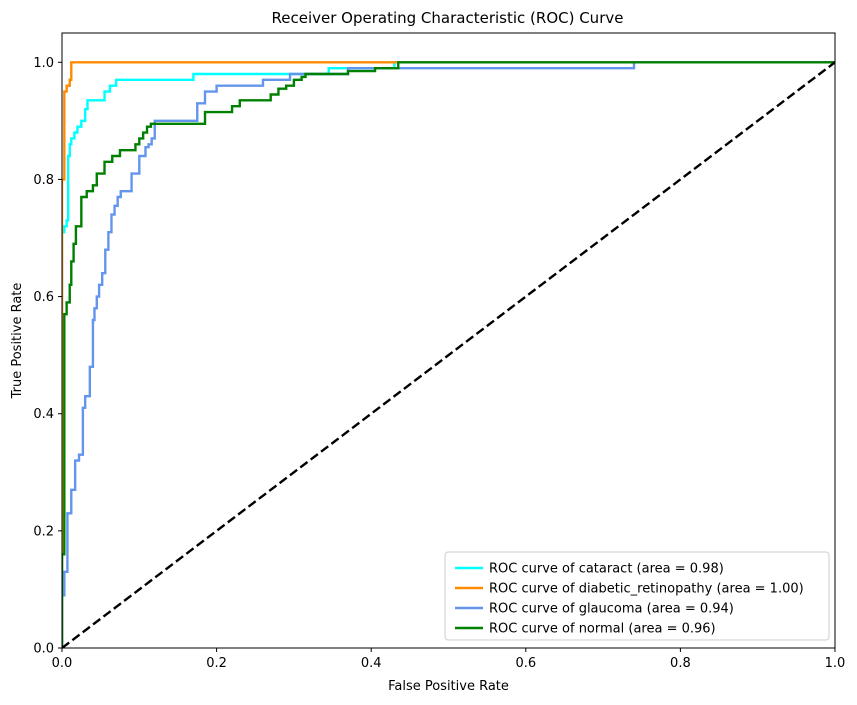 The height and width of the screenshot is (705, 857). Describe the element at coordinates (43, 180) in the screenshot. I see `y-tick-label: 0.8` at that location.